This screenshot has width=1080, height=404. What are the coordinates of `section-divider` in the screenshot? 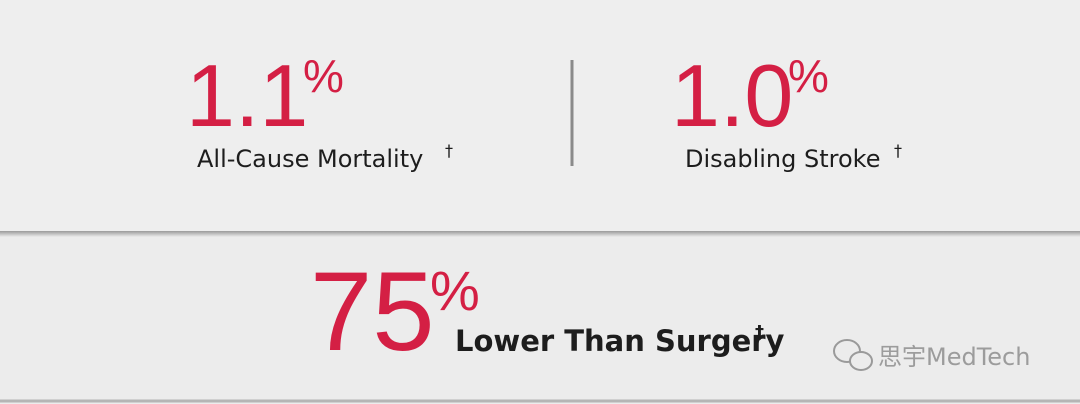 It's located at (540, 234).